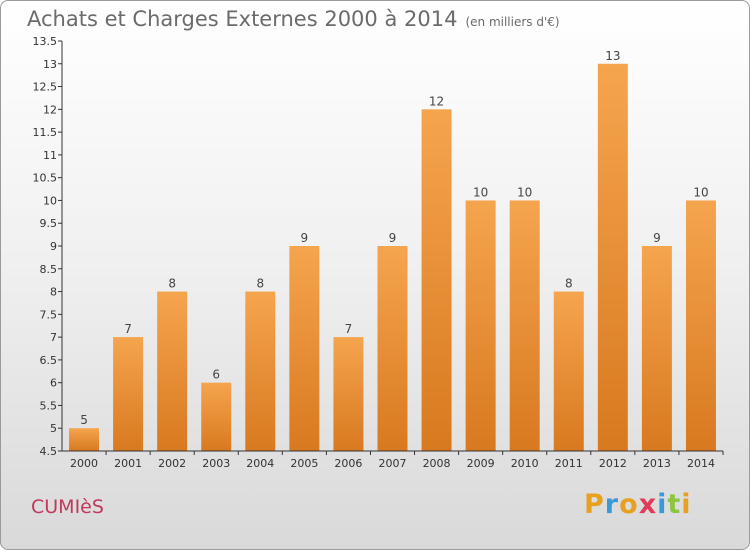  I want to click on x-tick-label: 2006, so click(348, 463).